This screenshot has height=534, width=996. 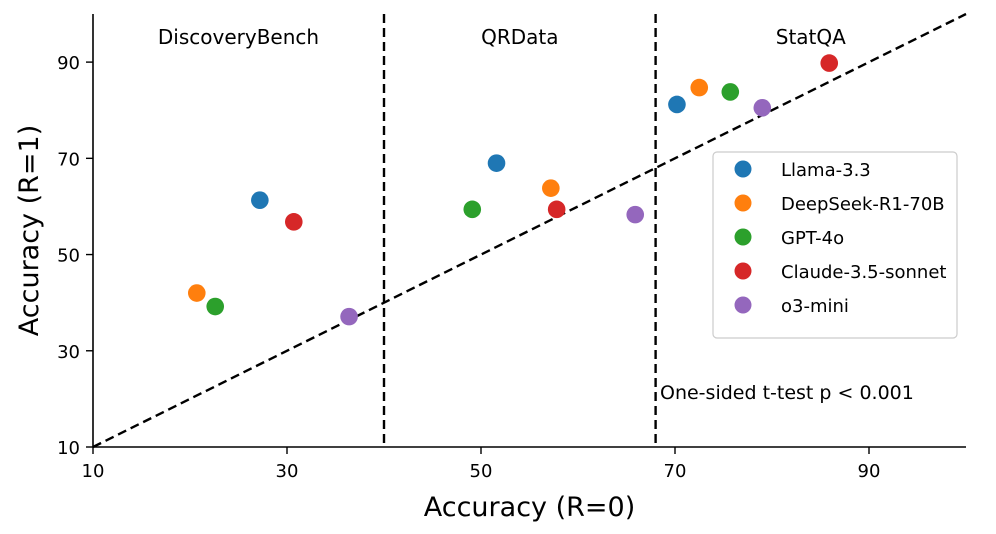 I want to click on x-tick-label: 50, so click(x=481, y=471).